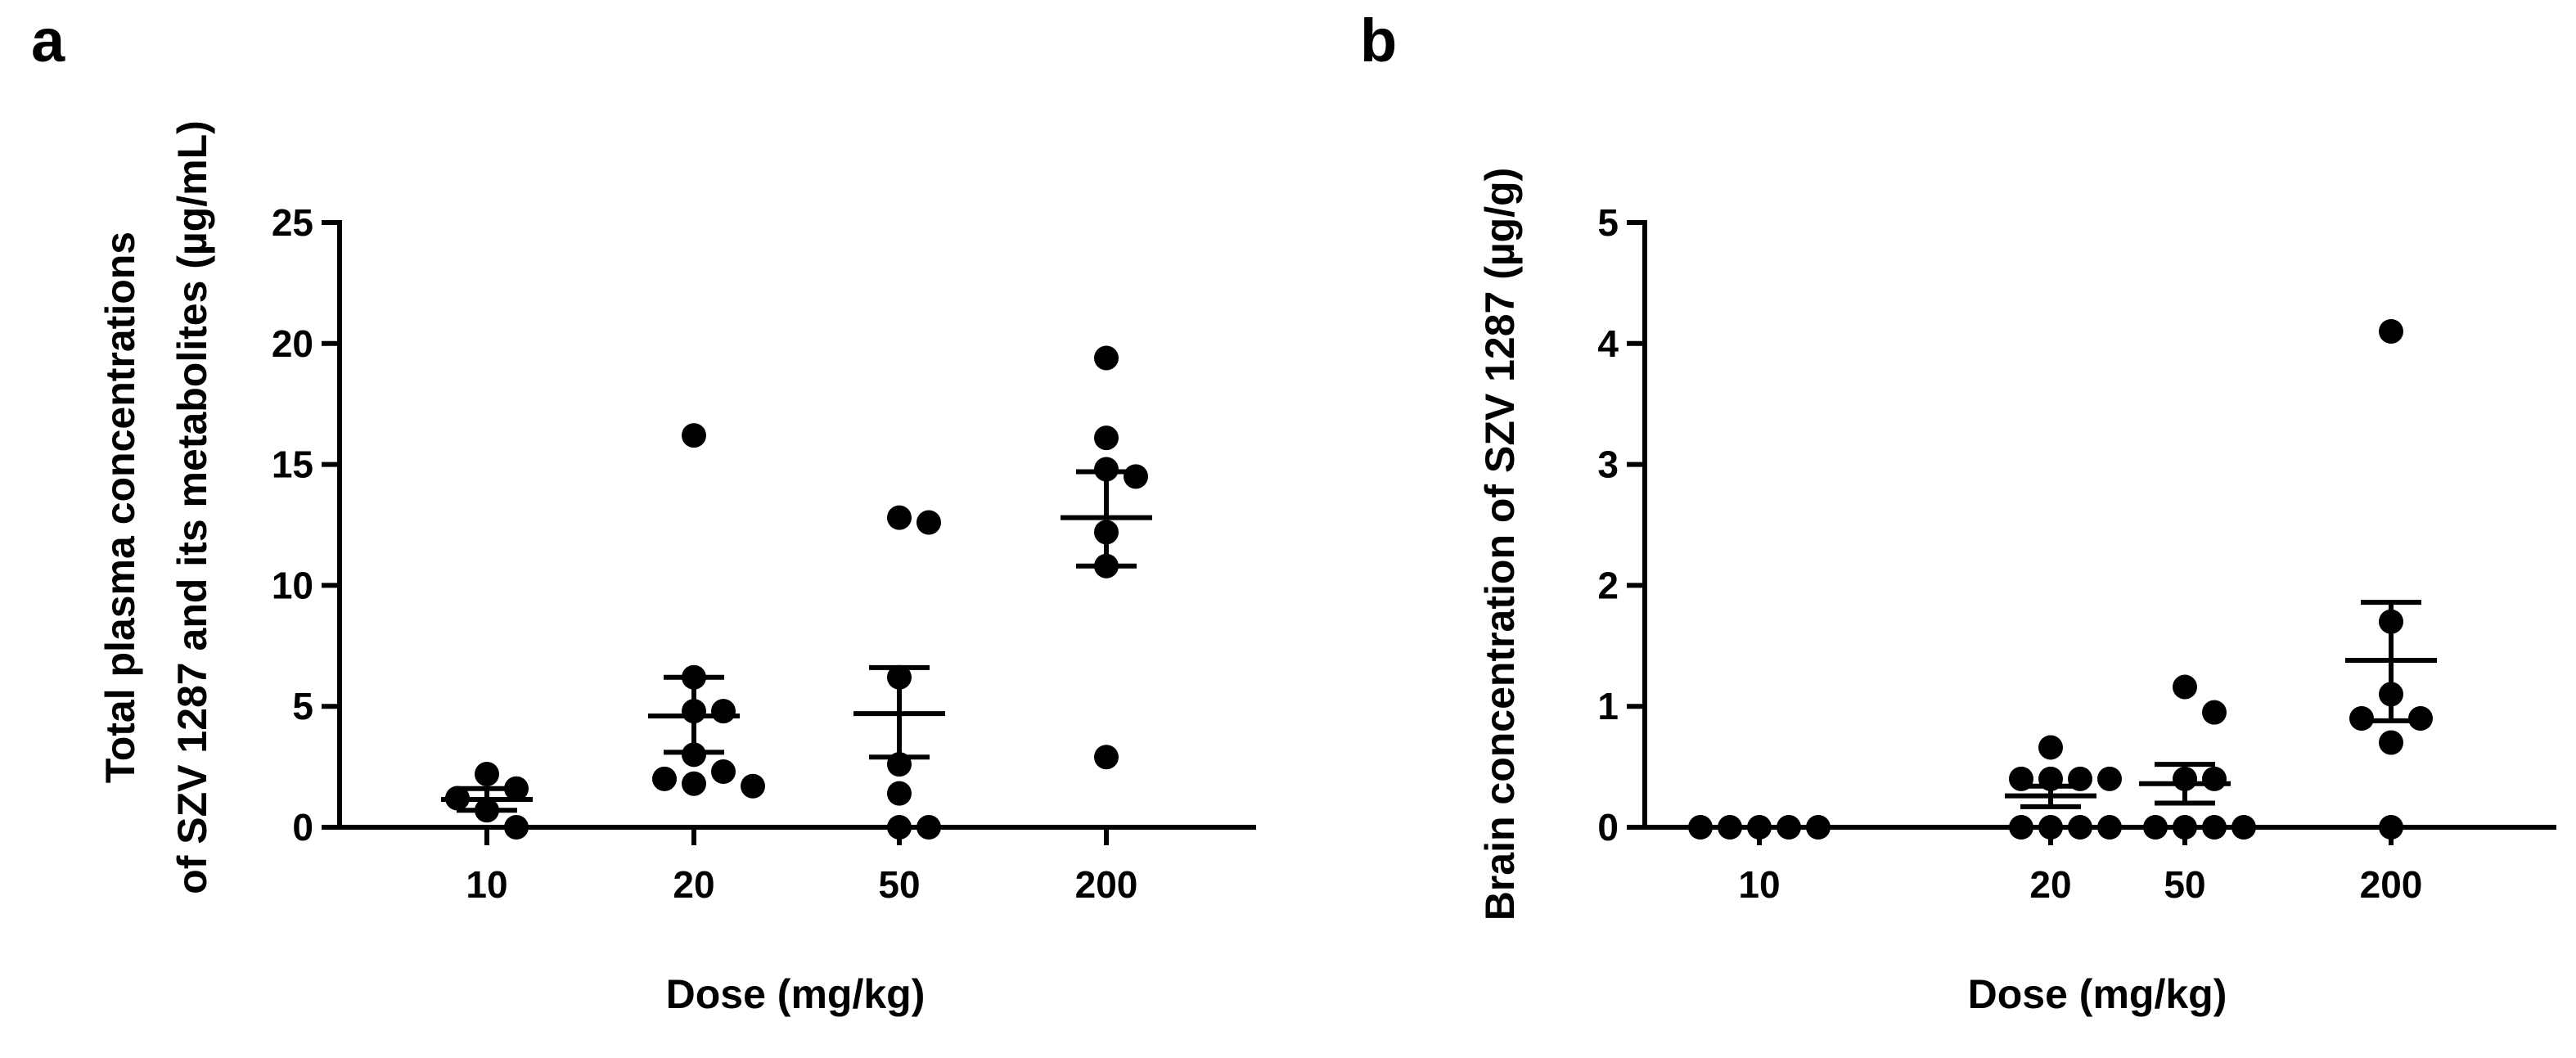 The image size is (2576, 1058). What do you see at coordinates (292, 222) in the screenshot?
I see `y-tick-label: 25` at bounding box center [292, 222].